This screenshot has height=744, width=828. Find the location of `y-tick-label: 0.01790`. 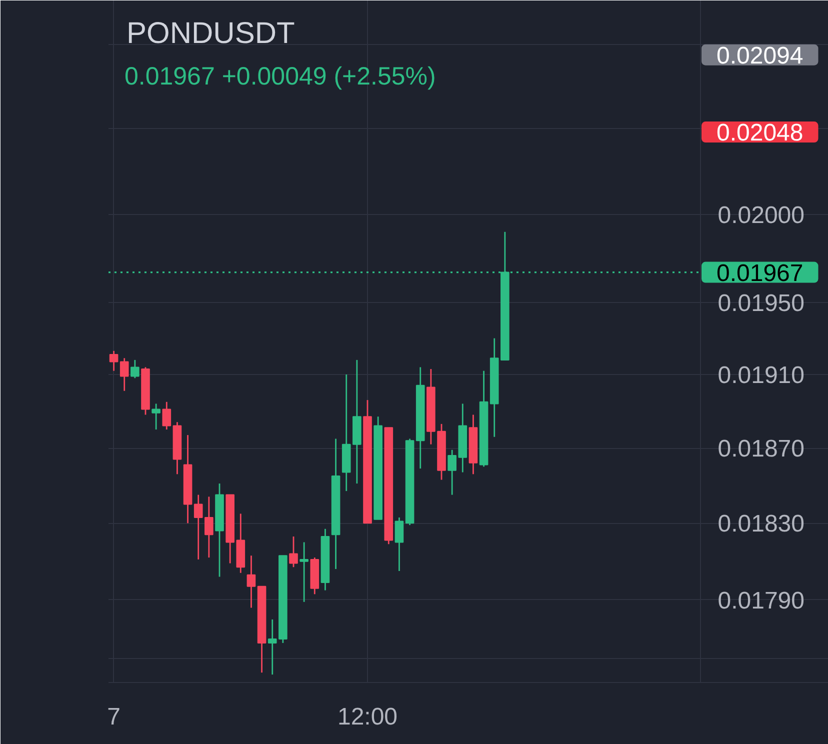

y-tick-label: 0.01790 is located at coordinates (761, 600).